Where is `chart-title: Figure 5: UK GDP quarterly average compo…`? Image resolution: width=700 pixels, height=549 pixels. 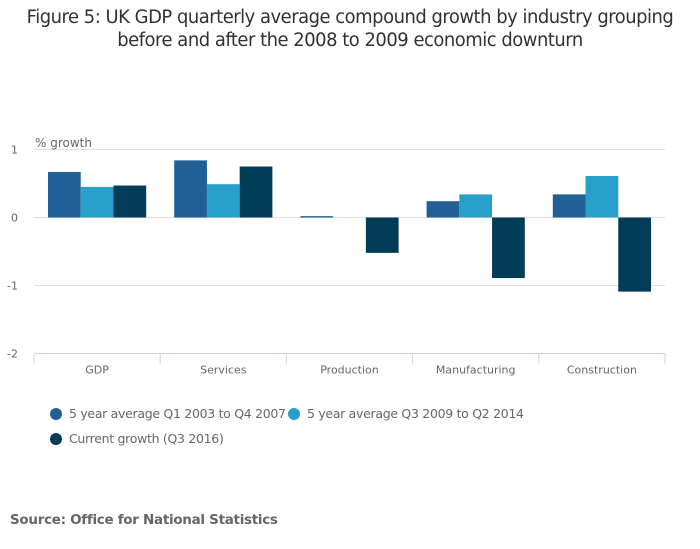 chart-title: Figure 5: UK GDP quarterly average compo… is located at coordinates (350, 29).